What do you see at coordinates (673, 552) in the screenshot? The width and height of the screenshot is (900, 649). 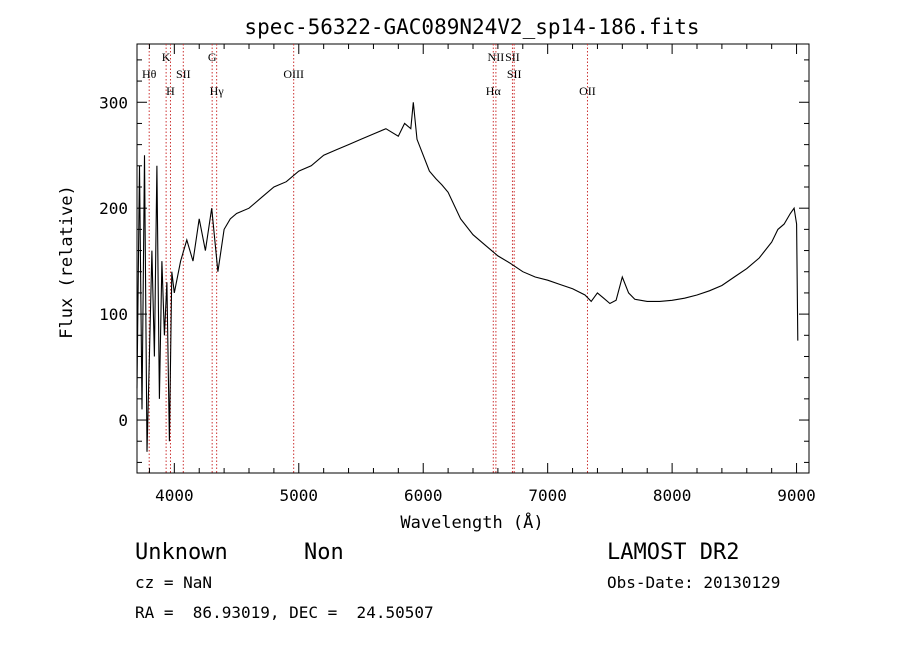 I see `survey-name: LAMOST DR2` at bounding box center [673, 552].